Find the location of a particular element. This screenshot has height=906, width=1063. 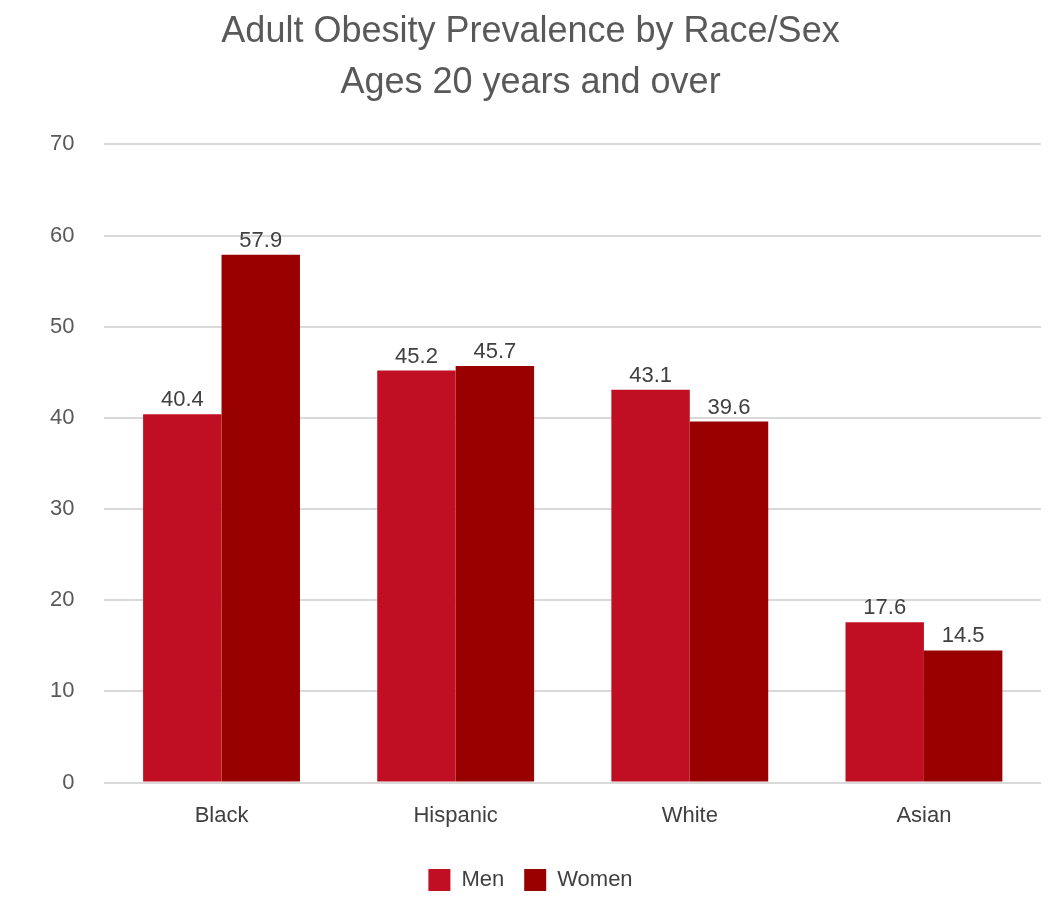

y-tick-label: 50 is located at coordinates (62, 325).